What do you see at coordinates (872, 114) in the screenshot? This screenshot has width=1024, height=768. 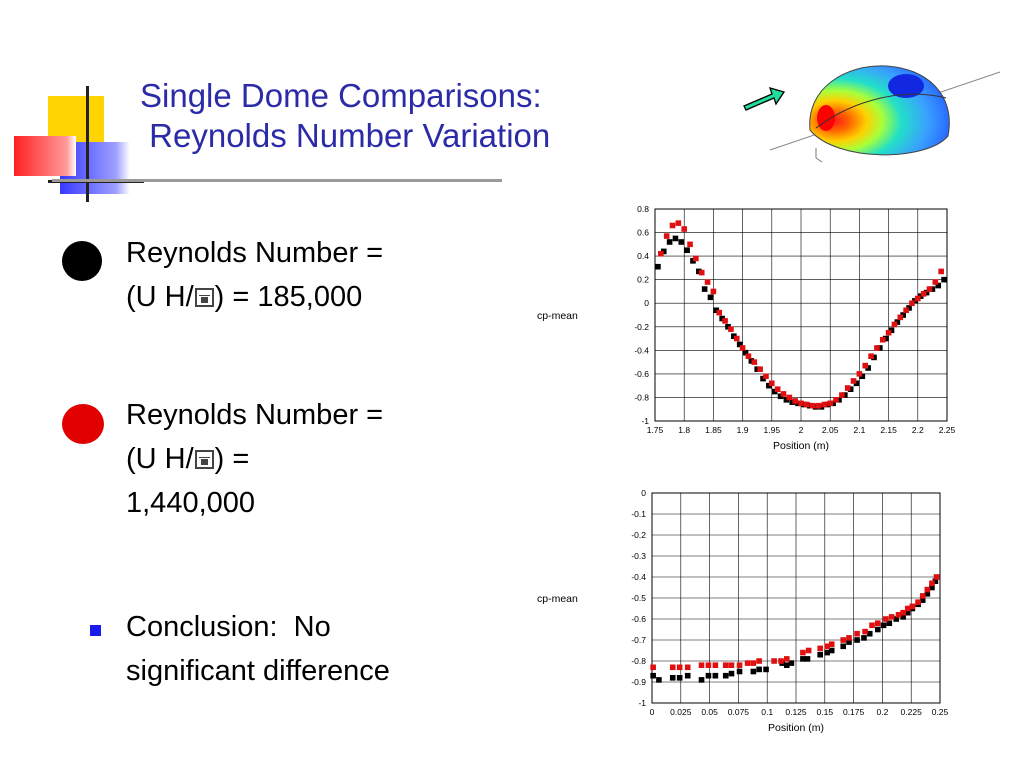 I see `dome-pressure-image` at bounding box center [872, 114].